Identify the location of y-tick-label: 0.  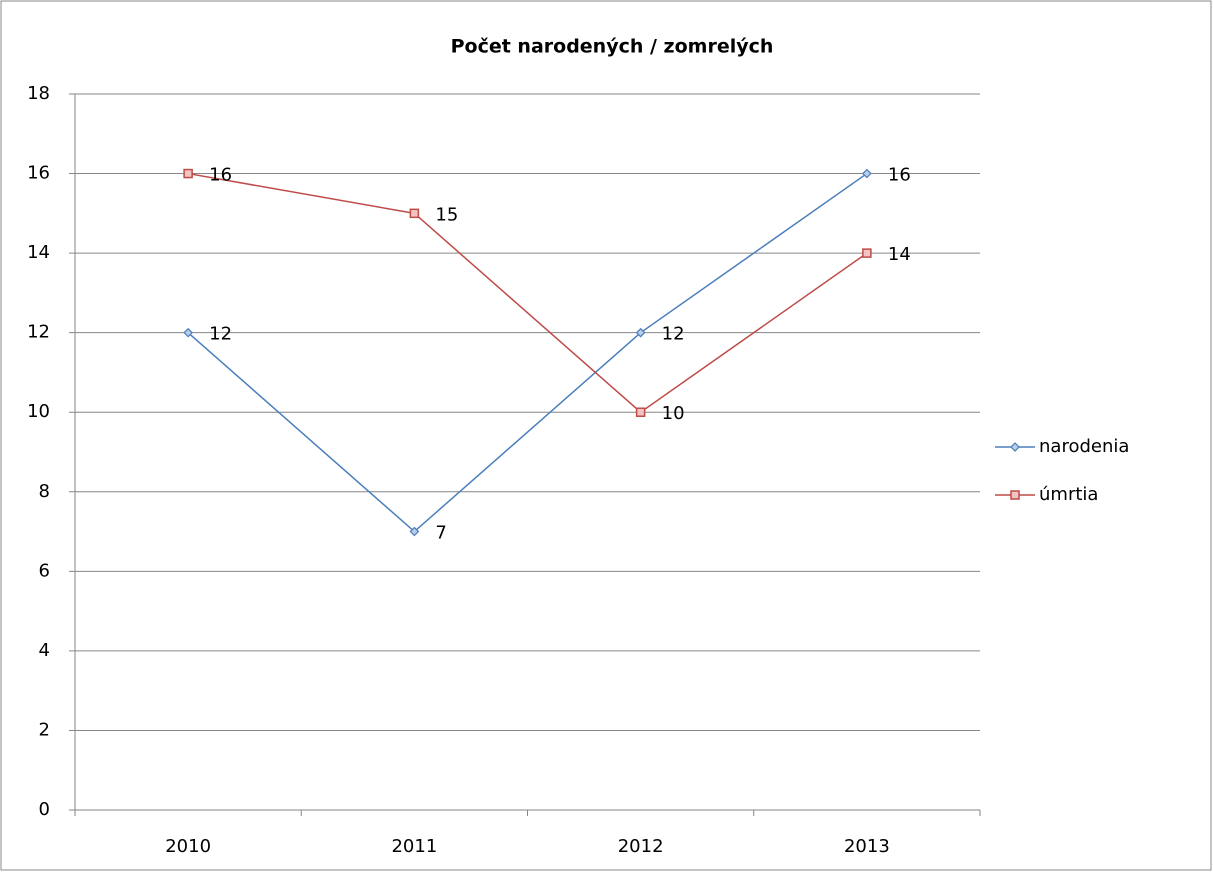
(44, 809).